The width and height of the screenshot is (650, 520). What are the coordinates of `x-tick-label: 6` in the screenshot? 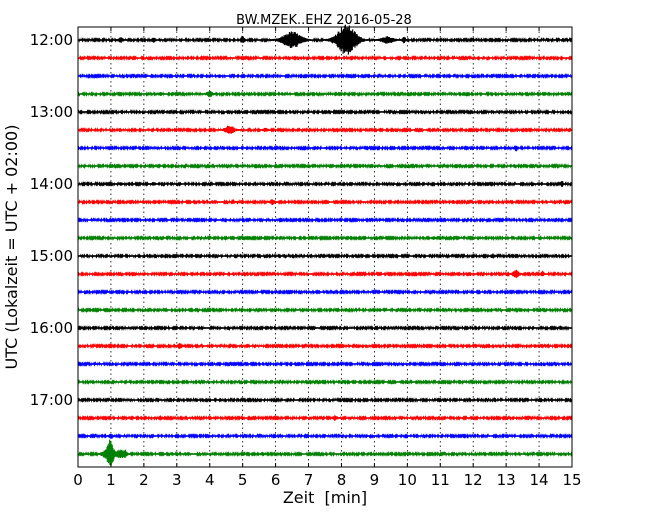 It's located at (276, 480).